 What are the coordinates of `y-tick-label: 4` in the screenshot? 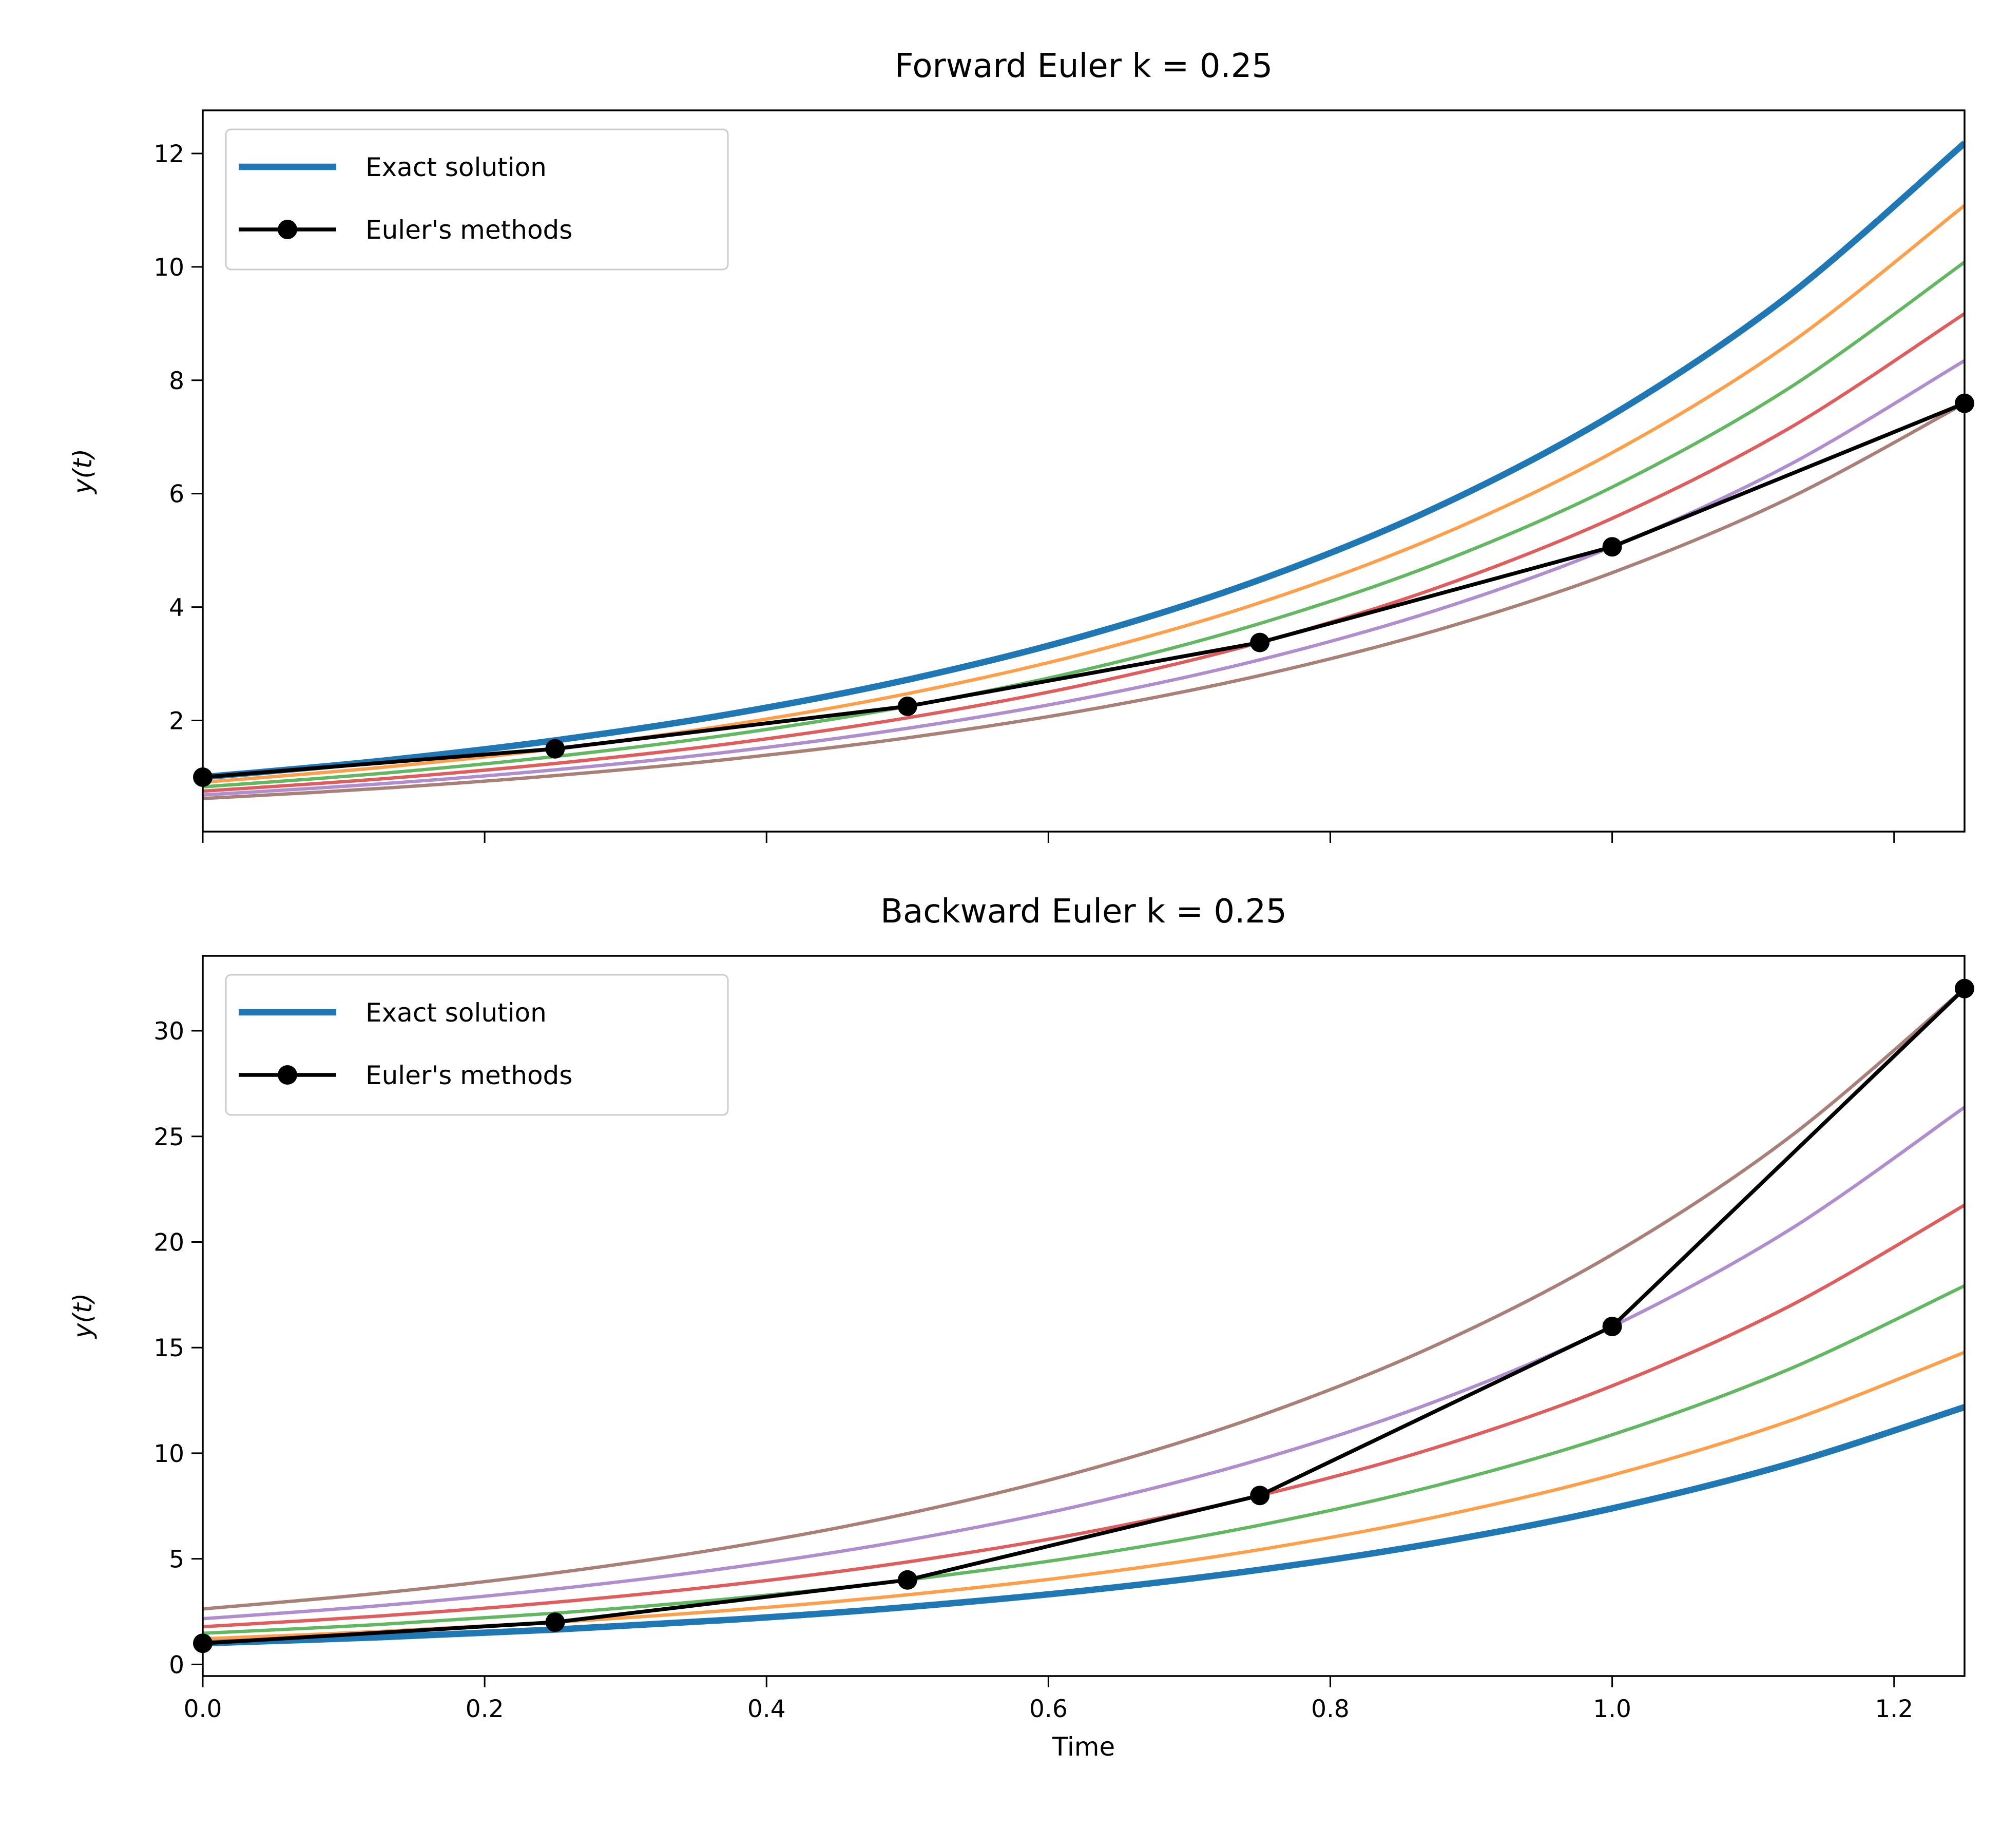 It's located at (176, 608).